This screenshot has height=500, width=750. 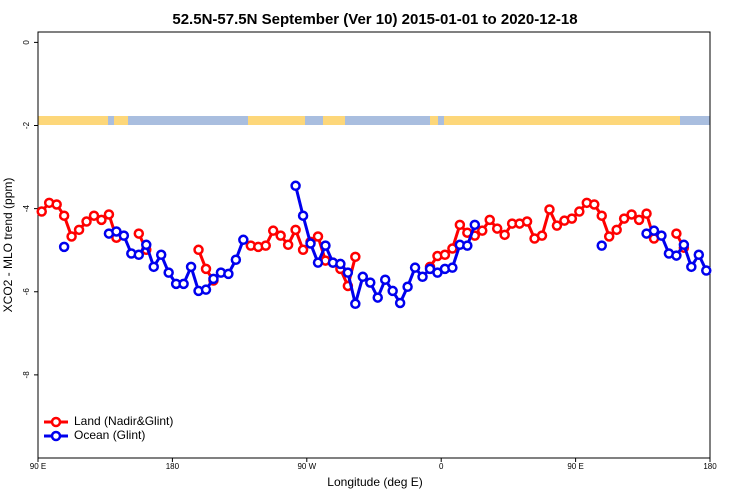 What do you see at coordinates (306, 466) in the screenshot?
I see `x-tick-label: 90 W` at bounding box center [306, 466].